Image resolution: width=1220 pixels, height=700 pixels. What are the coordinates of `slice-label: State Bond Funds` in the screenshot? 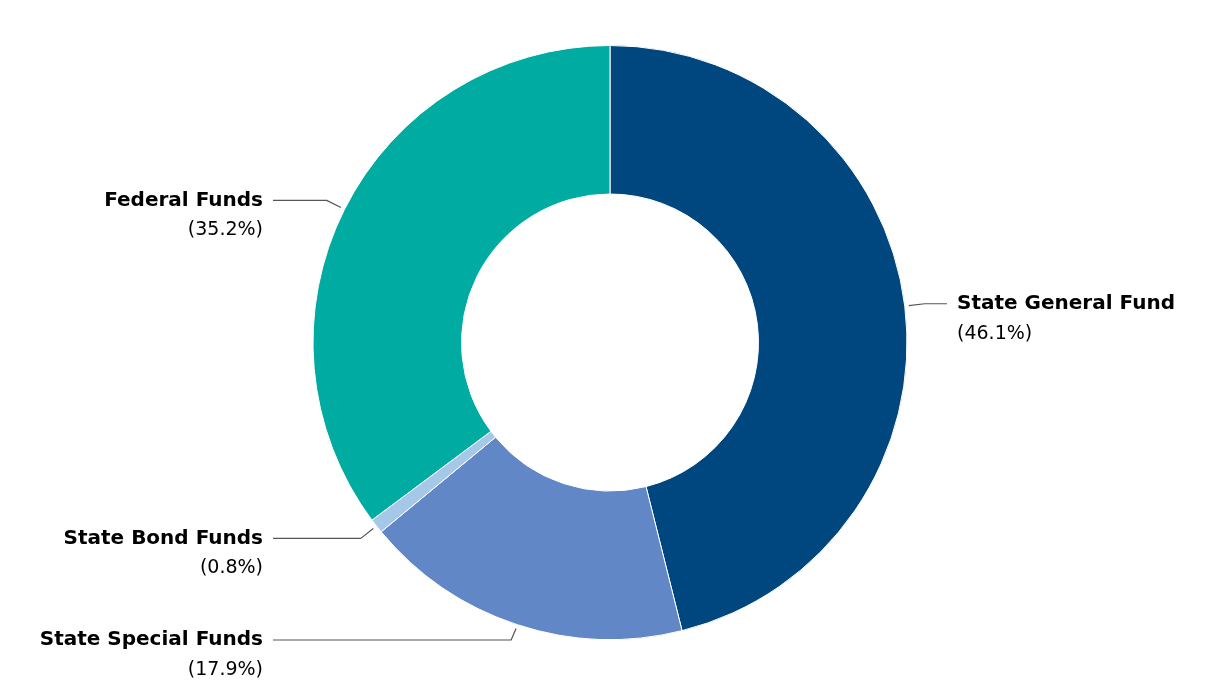 It's located at (163, 536).